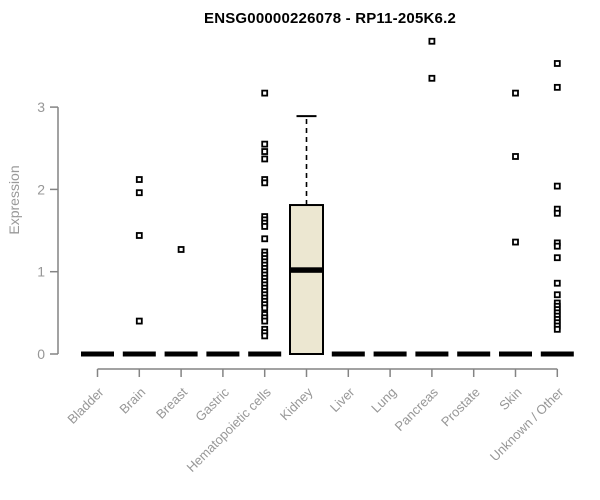  I want to click on x-category-label: Skin, so click(510, 399).